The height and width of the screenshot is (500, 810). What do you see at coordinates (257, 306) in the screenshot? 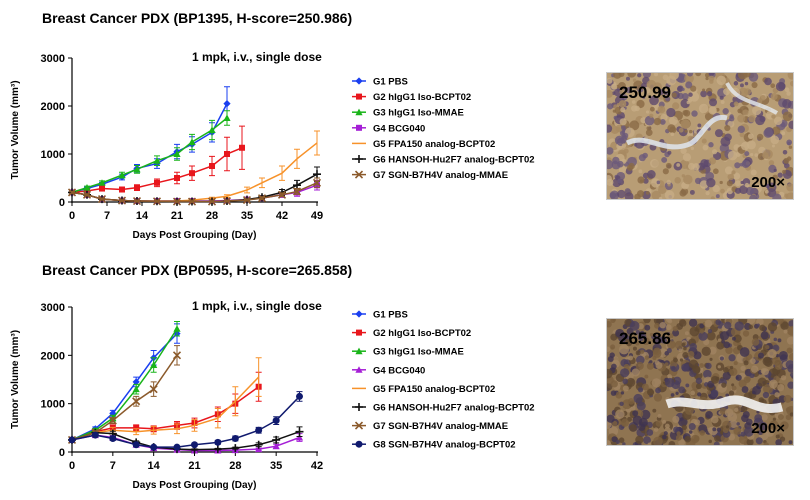
I see `dose-annotation: 1 mpk, i.v., single dose` at bounding box center [257, 306].